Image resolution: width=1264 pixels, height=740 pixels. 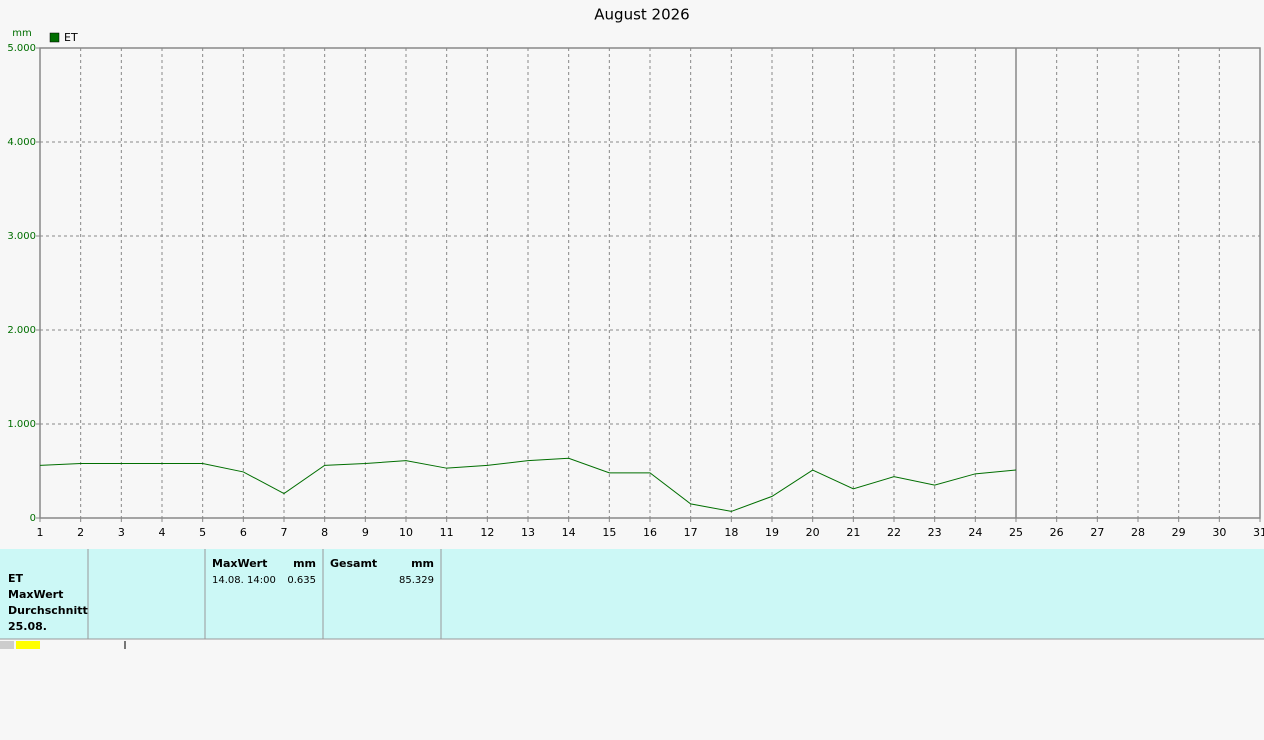 What do you see at coordinates (365, 532) in the screenshot?
I see `x-tick-label: 9` at bounding box center [365, 532].